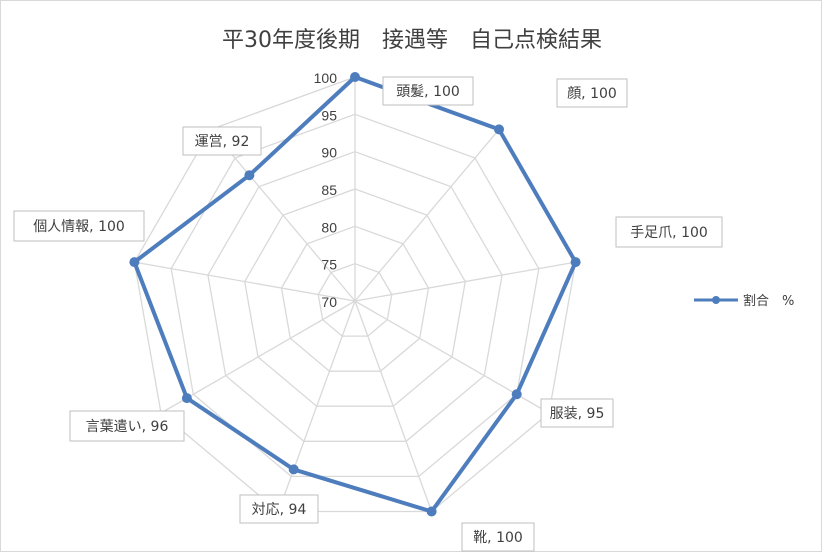  Describe the element at coordinates (326, 78) in the screenshot. I see `tick-label-100: 100` at that location.